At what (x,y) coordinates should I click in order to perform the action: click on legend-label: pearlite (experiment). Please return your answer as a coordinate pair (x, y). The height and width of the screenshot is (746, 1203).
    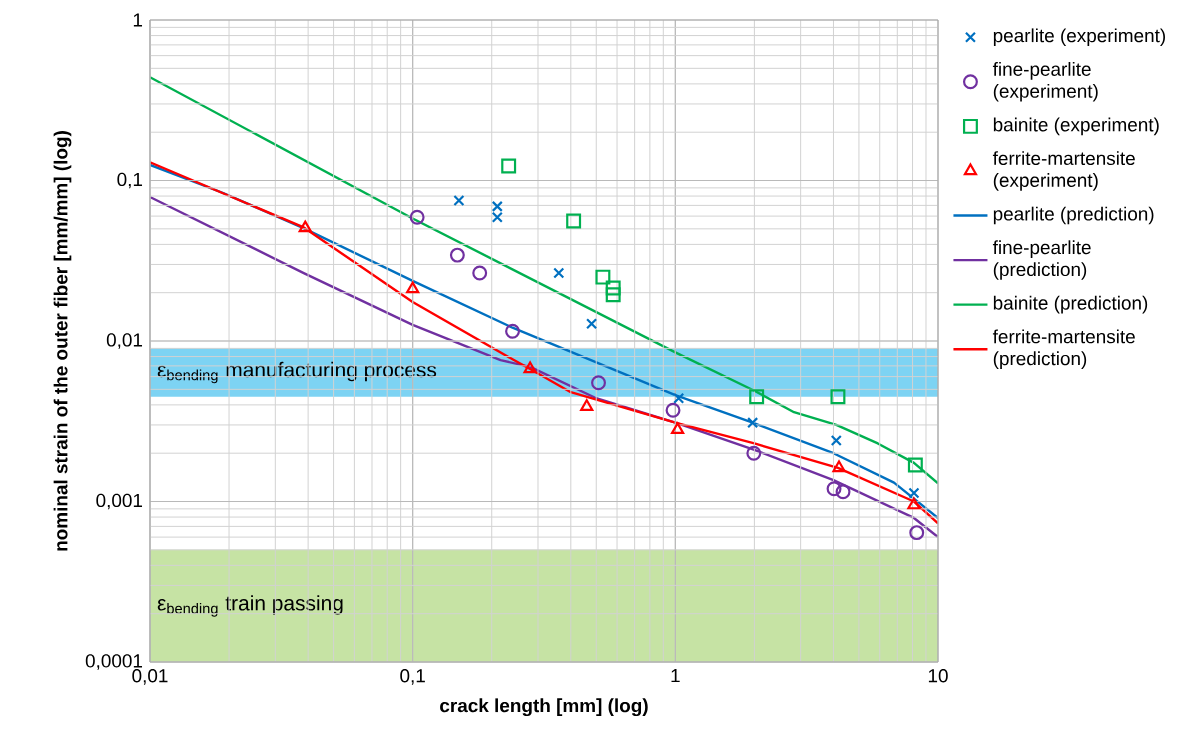
    Looking at the image, I should click on (1079, 37).